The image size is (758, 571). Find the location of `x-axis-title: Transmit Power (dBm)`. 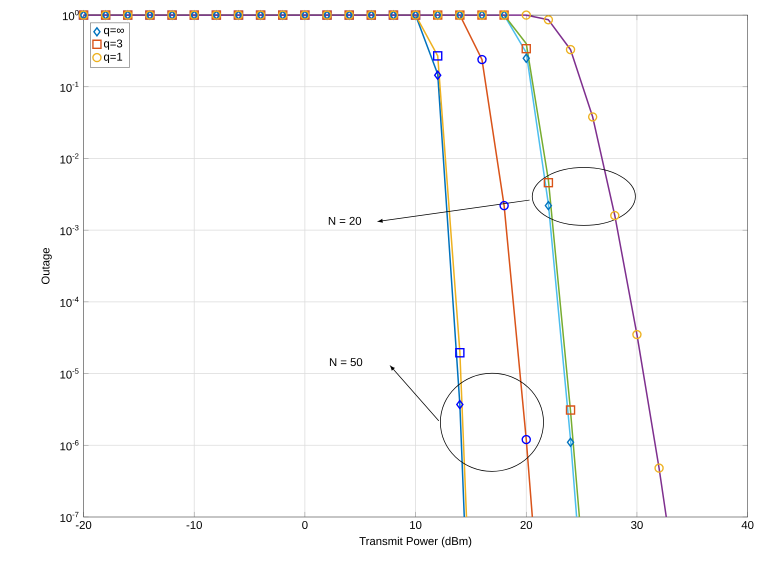

x-axis-title: Transmit Power (dBm) is located at coordinates (415, 542).